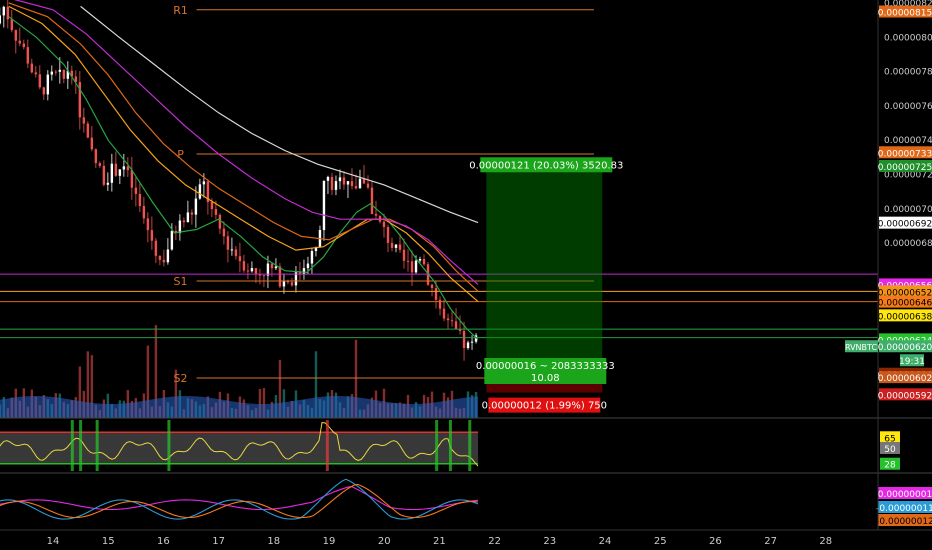 This screenshot has height=550, width=932. I want to click on rsi-tag-bg, so click(890, 448).